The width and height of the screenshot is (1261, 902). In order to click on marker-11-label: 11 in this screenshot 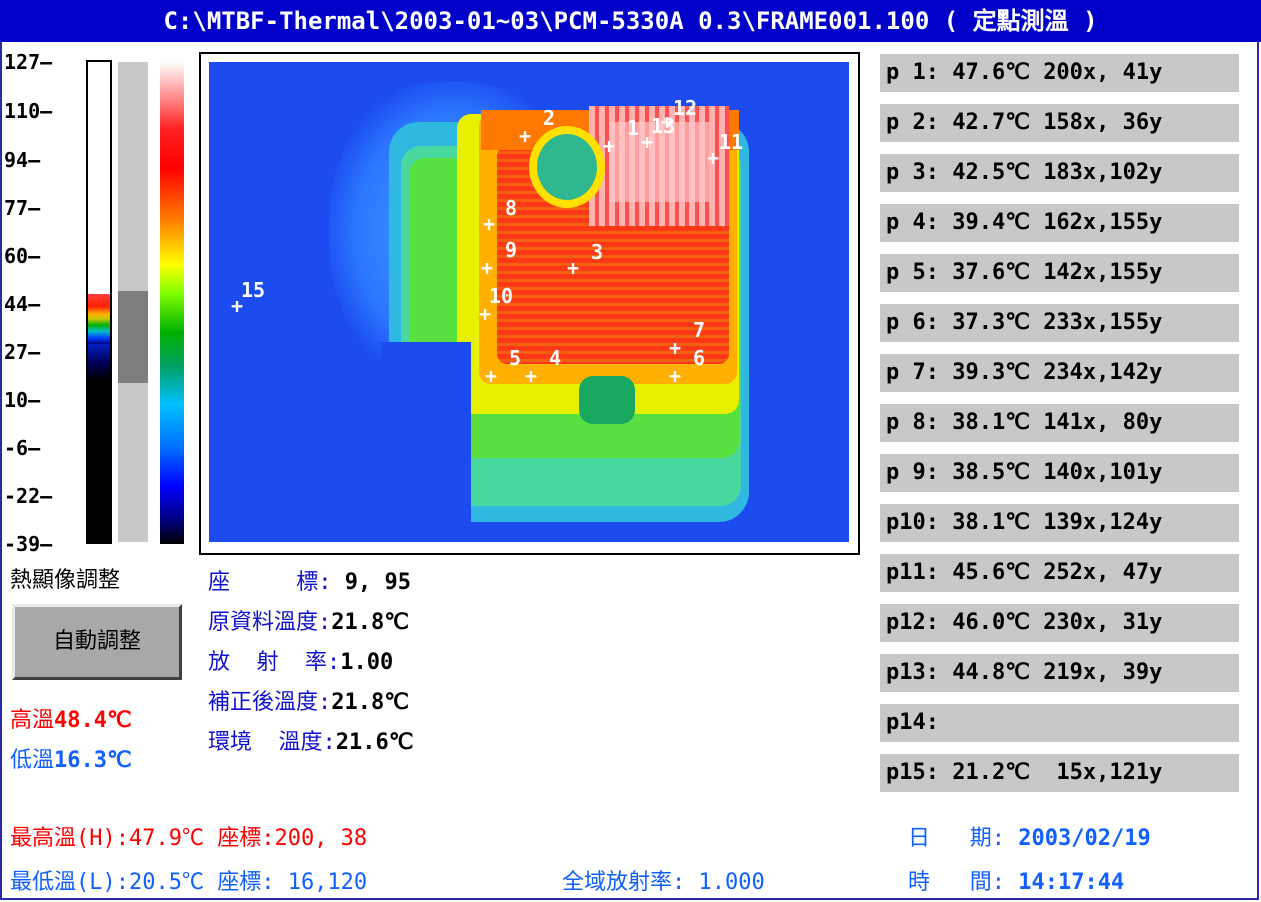, I will do `click(731, 142)`.